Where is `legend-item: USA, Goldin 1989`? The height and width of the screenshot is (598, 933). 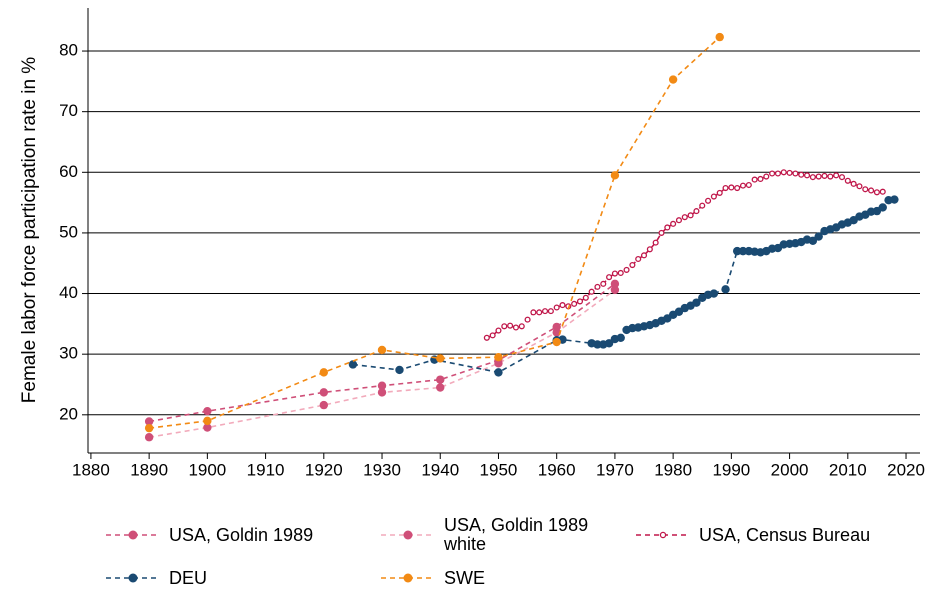
legend-item: USA, Goldin 1989 is located at coordinates (209, 535).